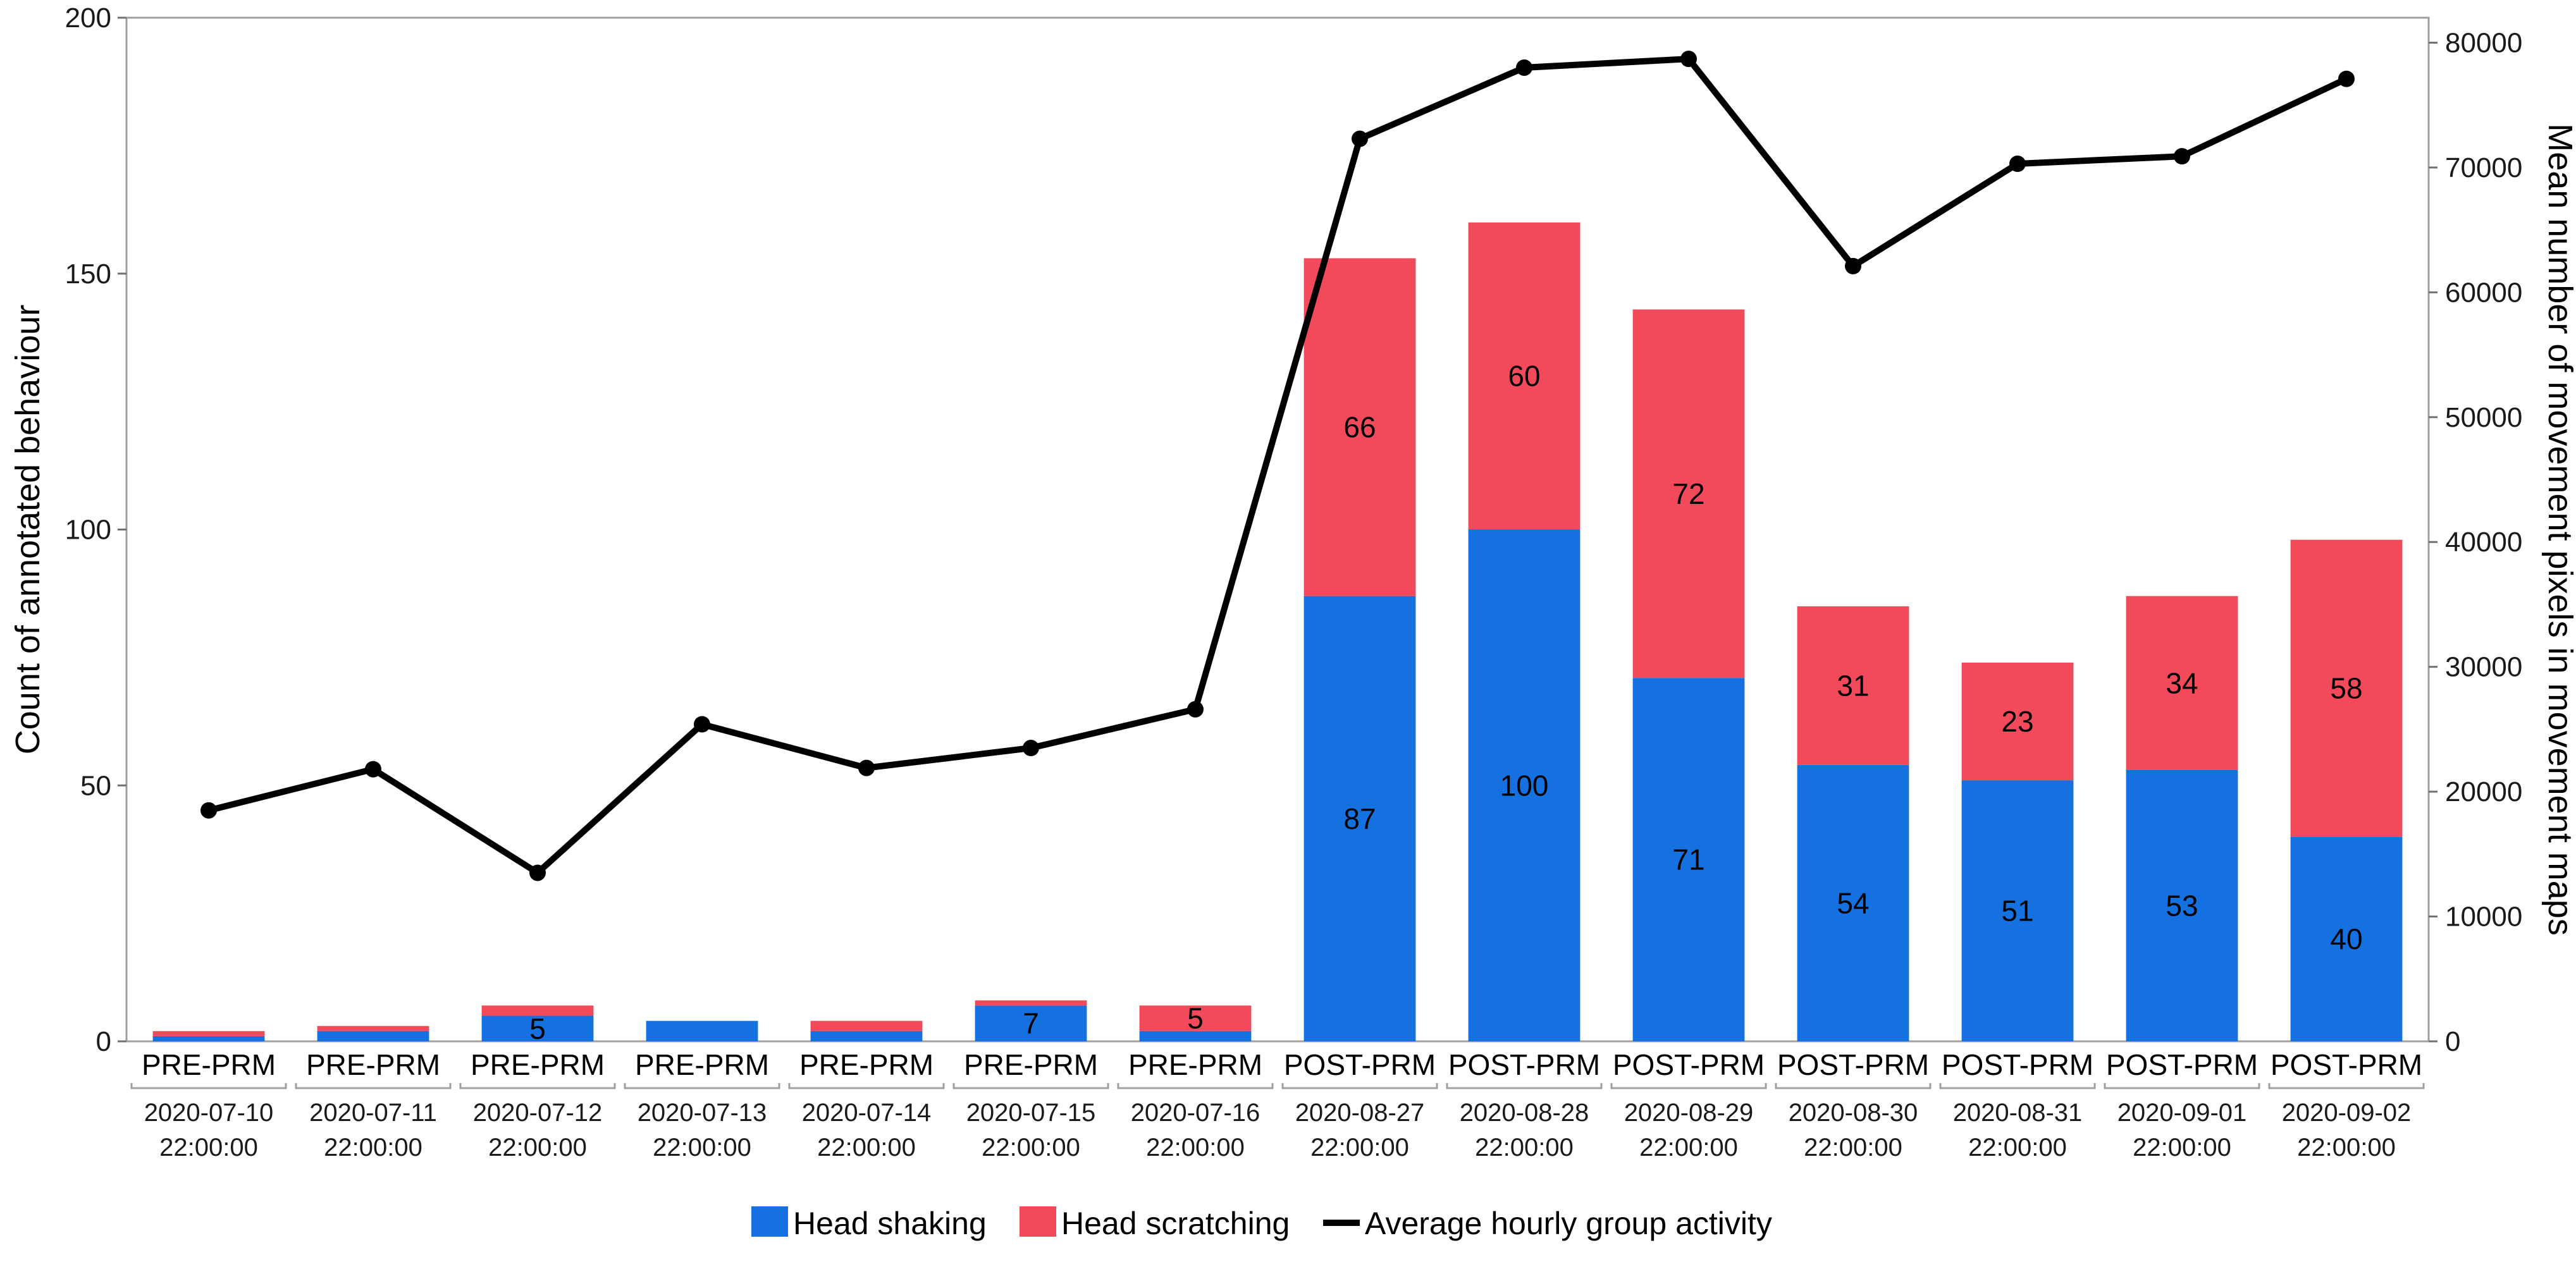 Image resolution: width=2576 pixels, height=1262 pixels. I want to click on y2-tick-label: 0, so click(2452, 1041).